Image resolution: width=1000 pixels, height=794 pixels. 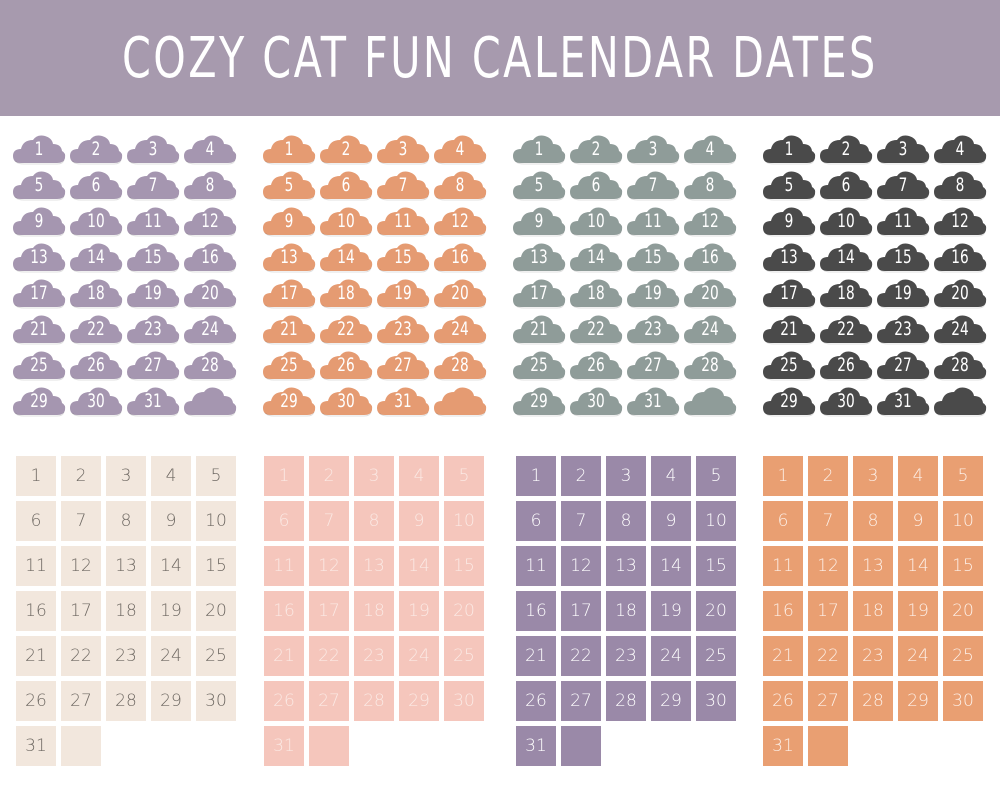 I want to click on cloud-date: 6, so click(x=596, y=185).